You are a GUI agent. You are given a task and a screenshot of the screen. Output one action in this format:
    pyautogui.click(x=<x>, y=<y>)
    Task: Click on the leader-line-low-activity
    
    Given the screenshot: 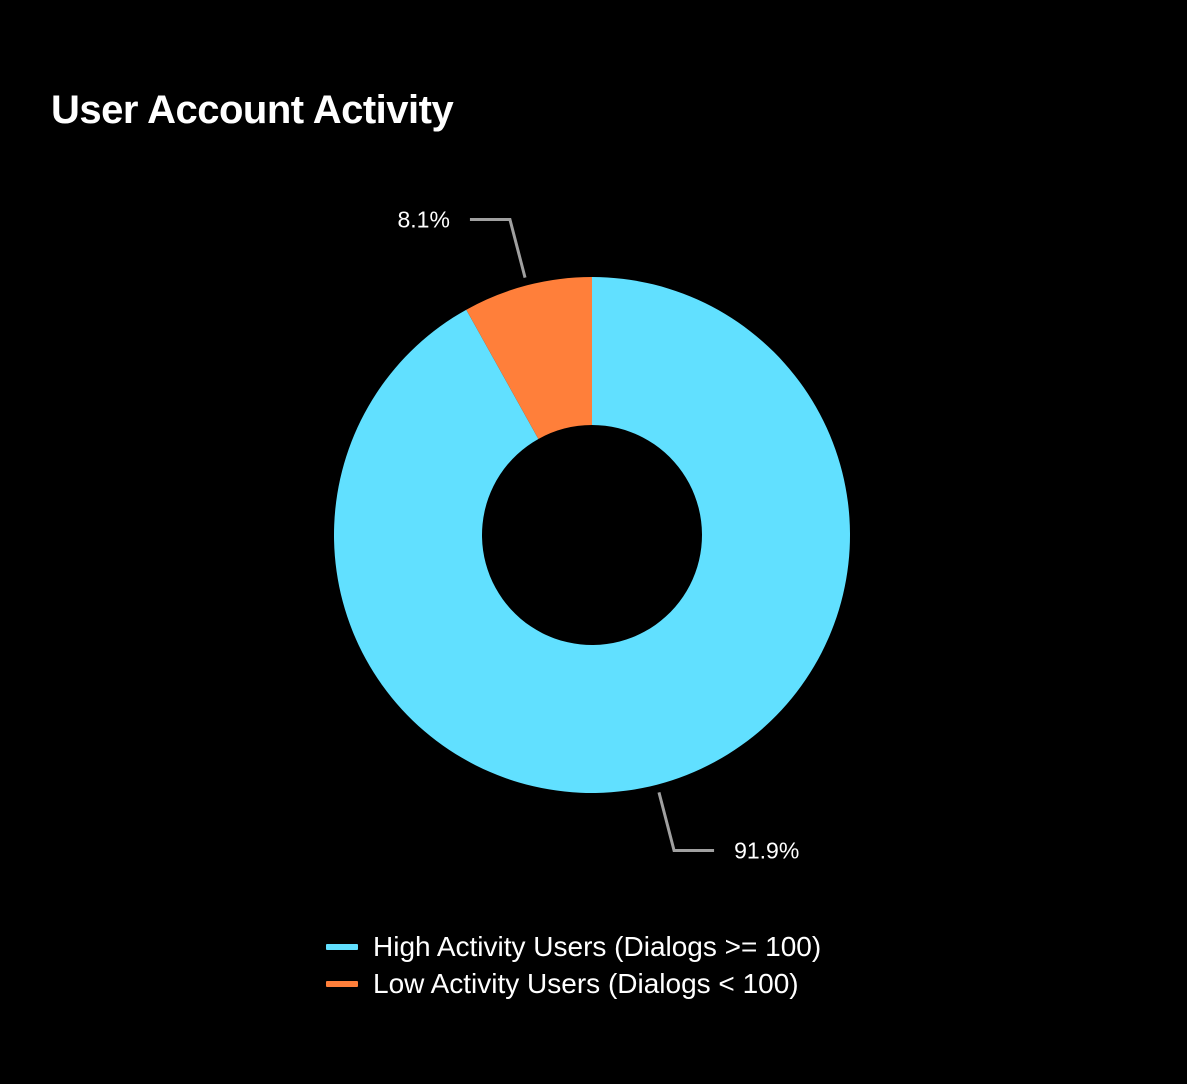 What is the action you would take?
    pyautogui.click(x=498, y=247)
    